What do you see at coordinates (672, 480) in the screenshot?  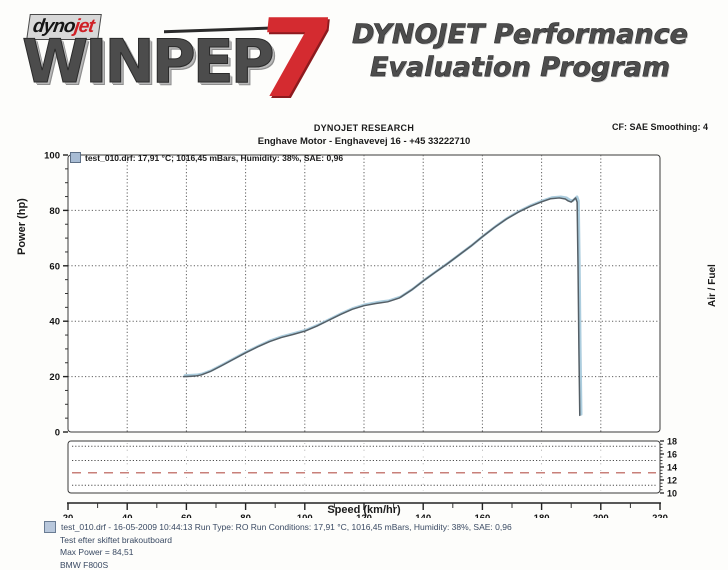 I see `af-tick-label: 12` at bounding box center [672, 480].